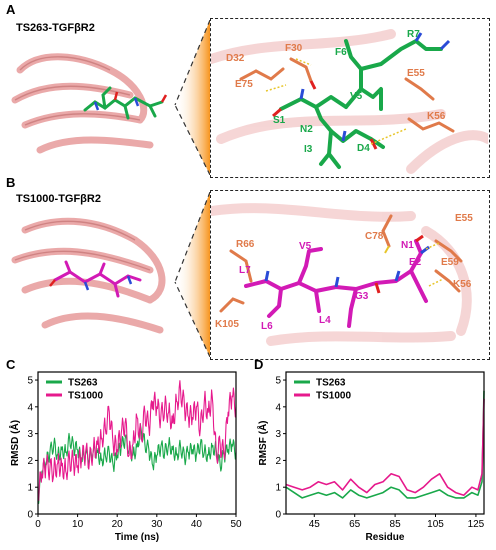  Describe the element at coordinates (308, 149) in the screenshot. I see `label-a-peptide-5: I3` at that location.